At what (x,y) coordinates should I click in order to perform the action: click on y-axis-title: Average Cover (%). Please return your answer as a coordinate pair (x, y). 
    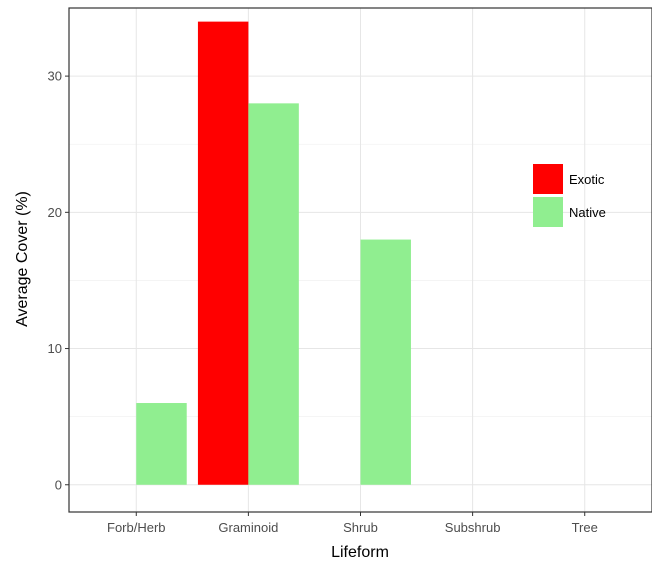
    Looking at the image, I should click on (22, 259).